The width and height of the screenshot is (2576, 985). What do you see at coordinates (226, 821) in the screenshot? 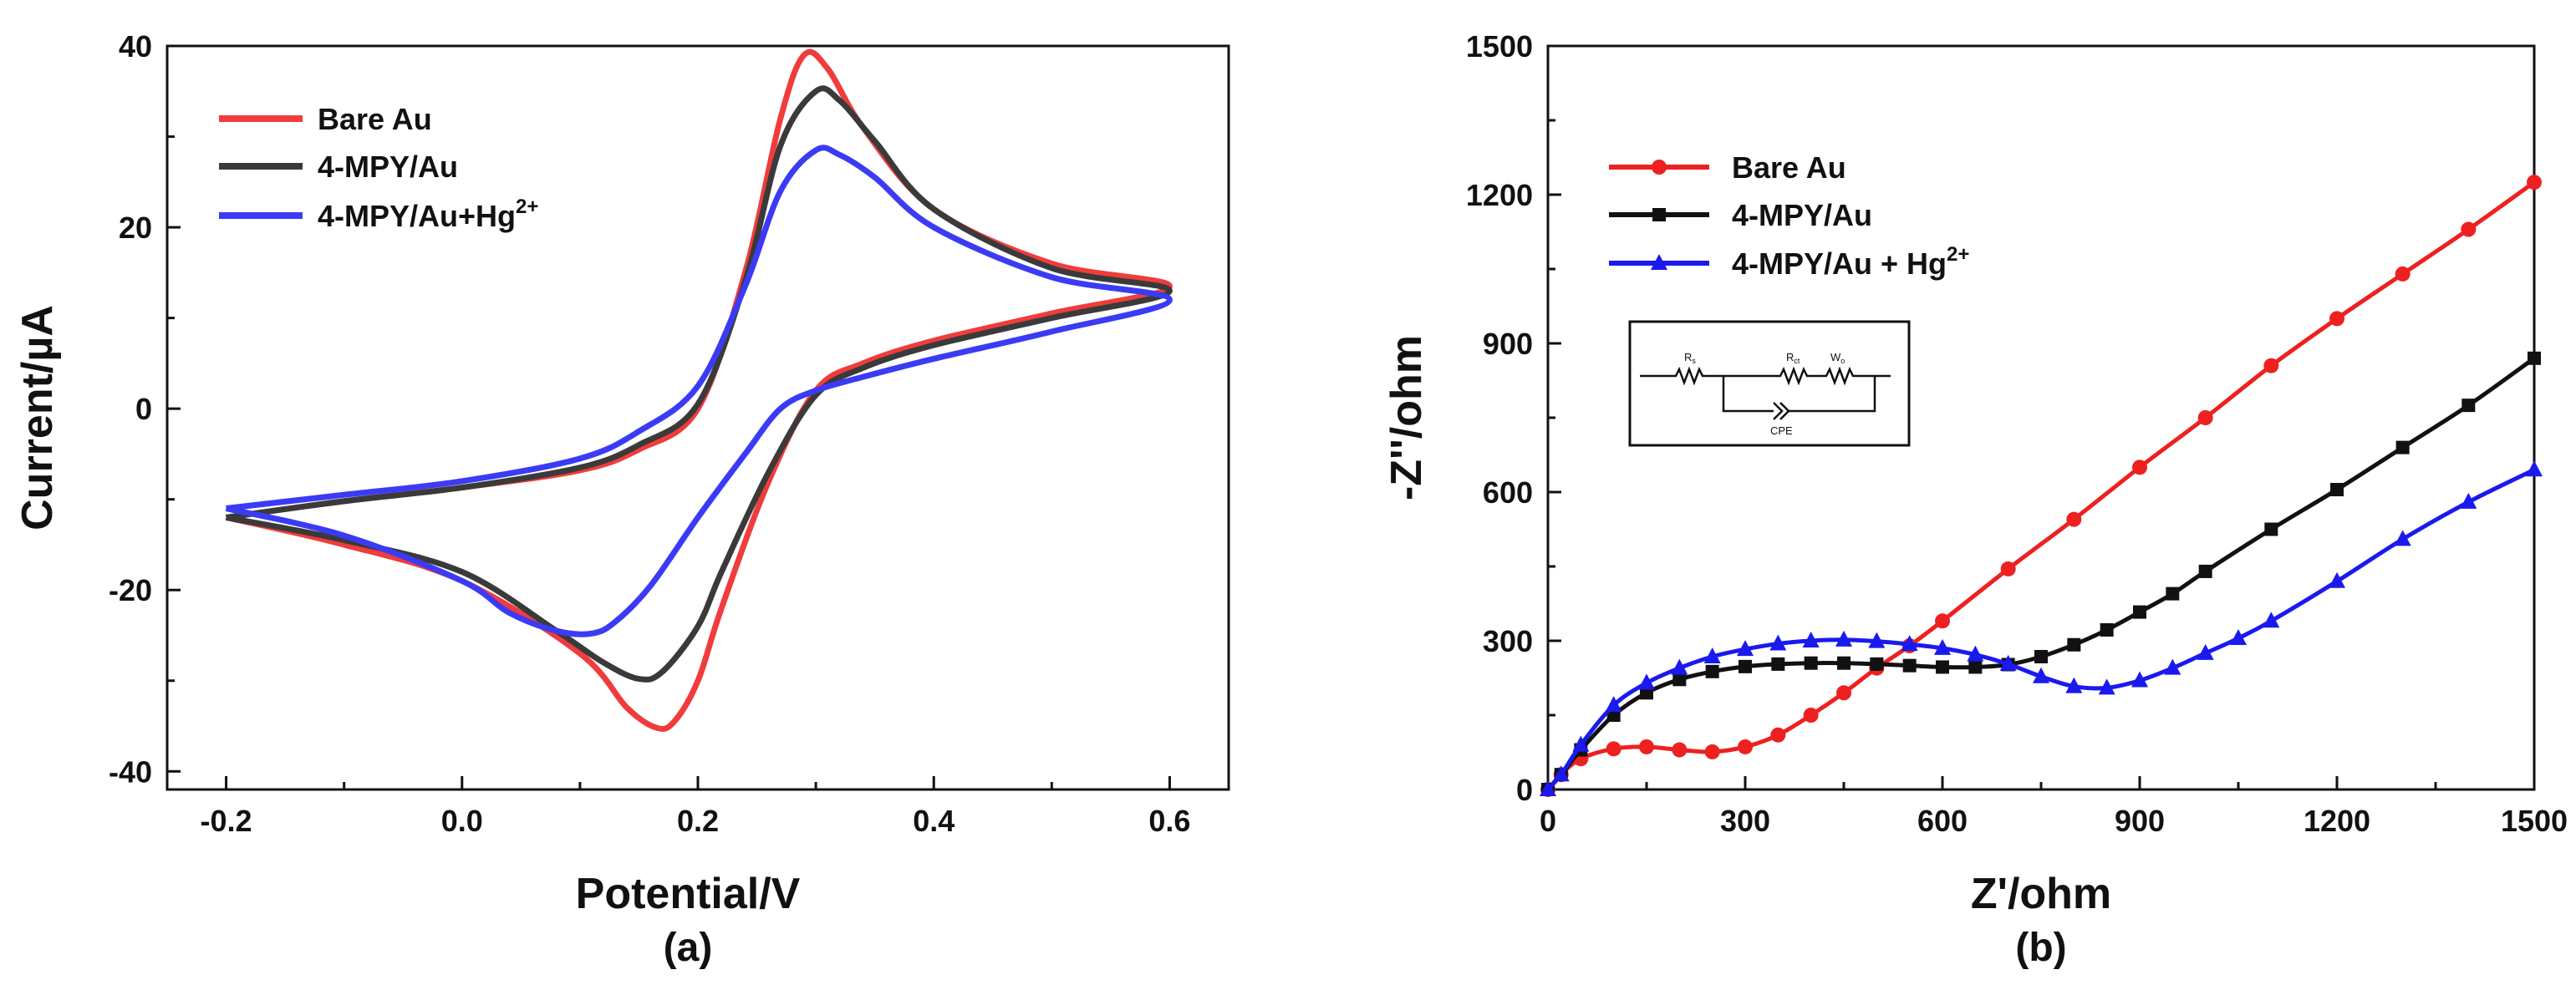
I see `x-tick-label: -0.2` at bounding box center [226, 821].